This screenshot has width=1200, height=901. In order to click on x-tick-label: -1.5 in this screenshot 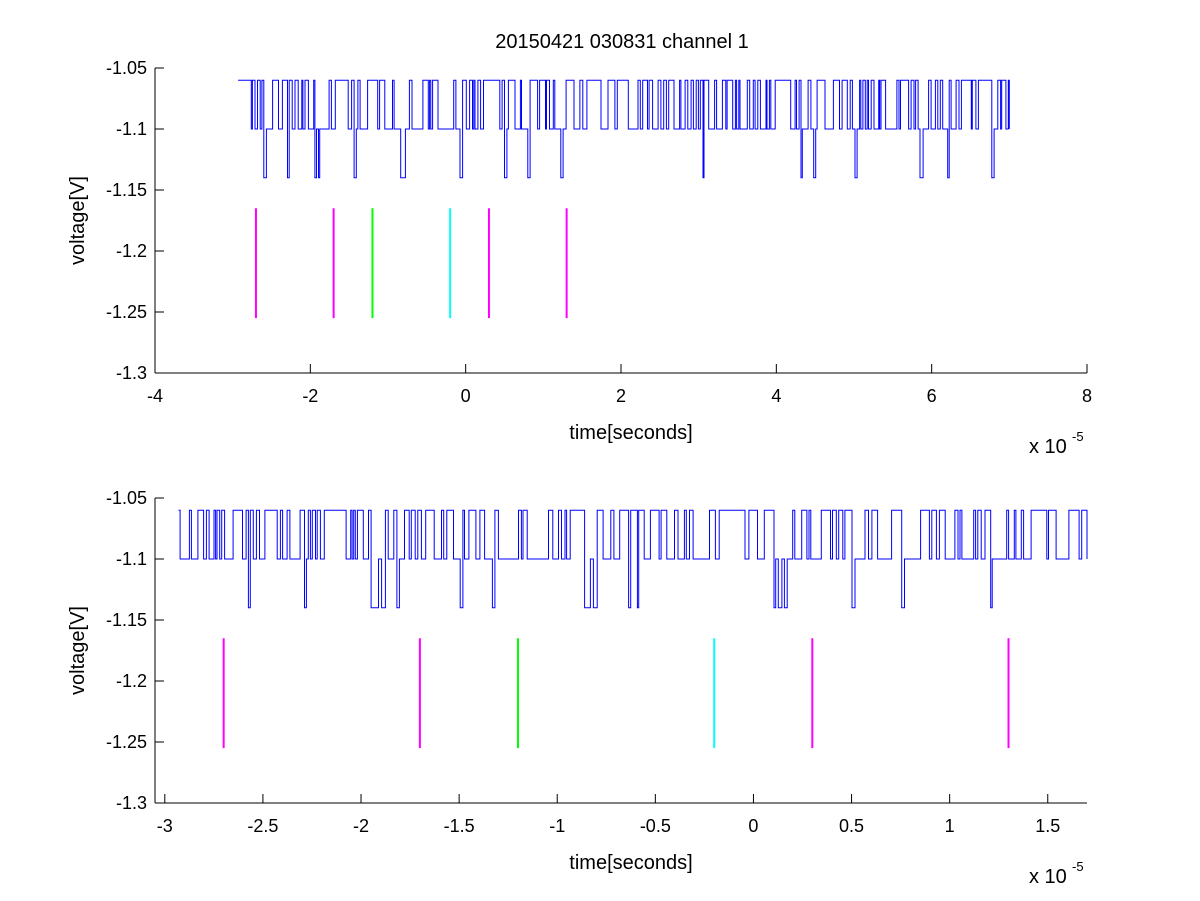, I will do `click(459, 826)`.